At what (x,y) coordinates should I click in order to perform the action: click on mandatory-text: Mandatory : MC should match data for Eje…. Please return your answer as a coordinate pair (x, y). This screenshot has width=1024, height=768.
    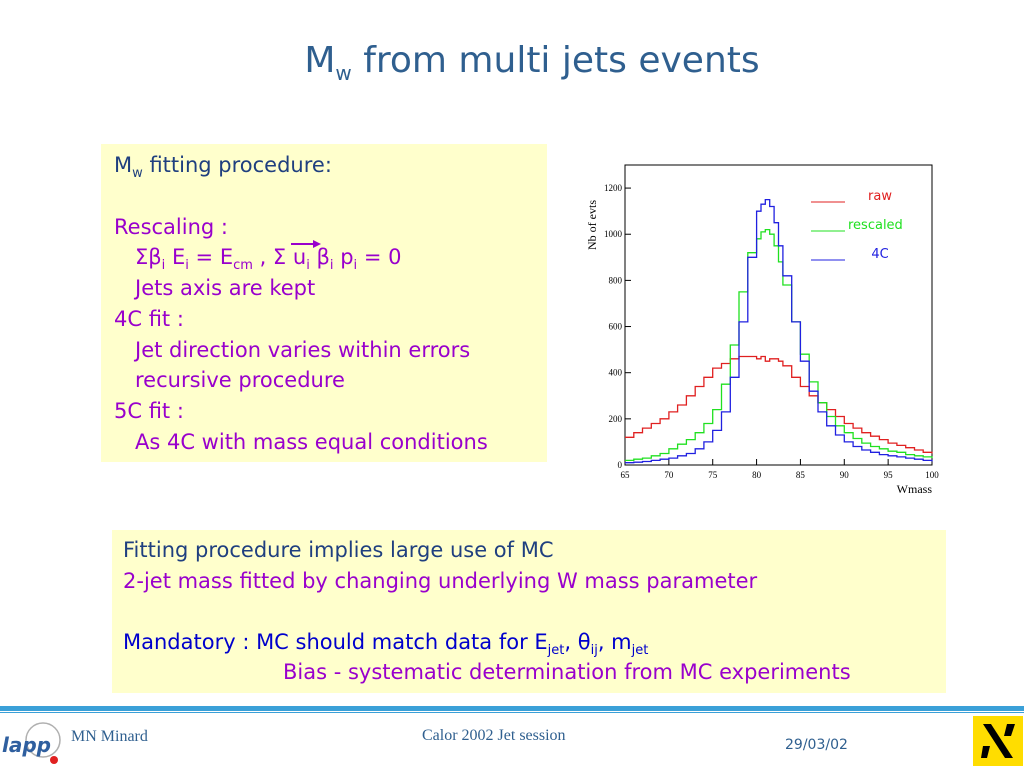
    Looking at the image, I should click on (385, 646).